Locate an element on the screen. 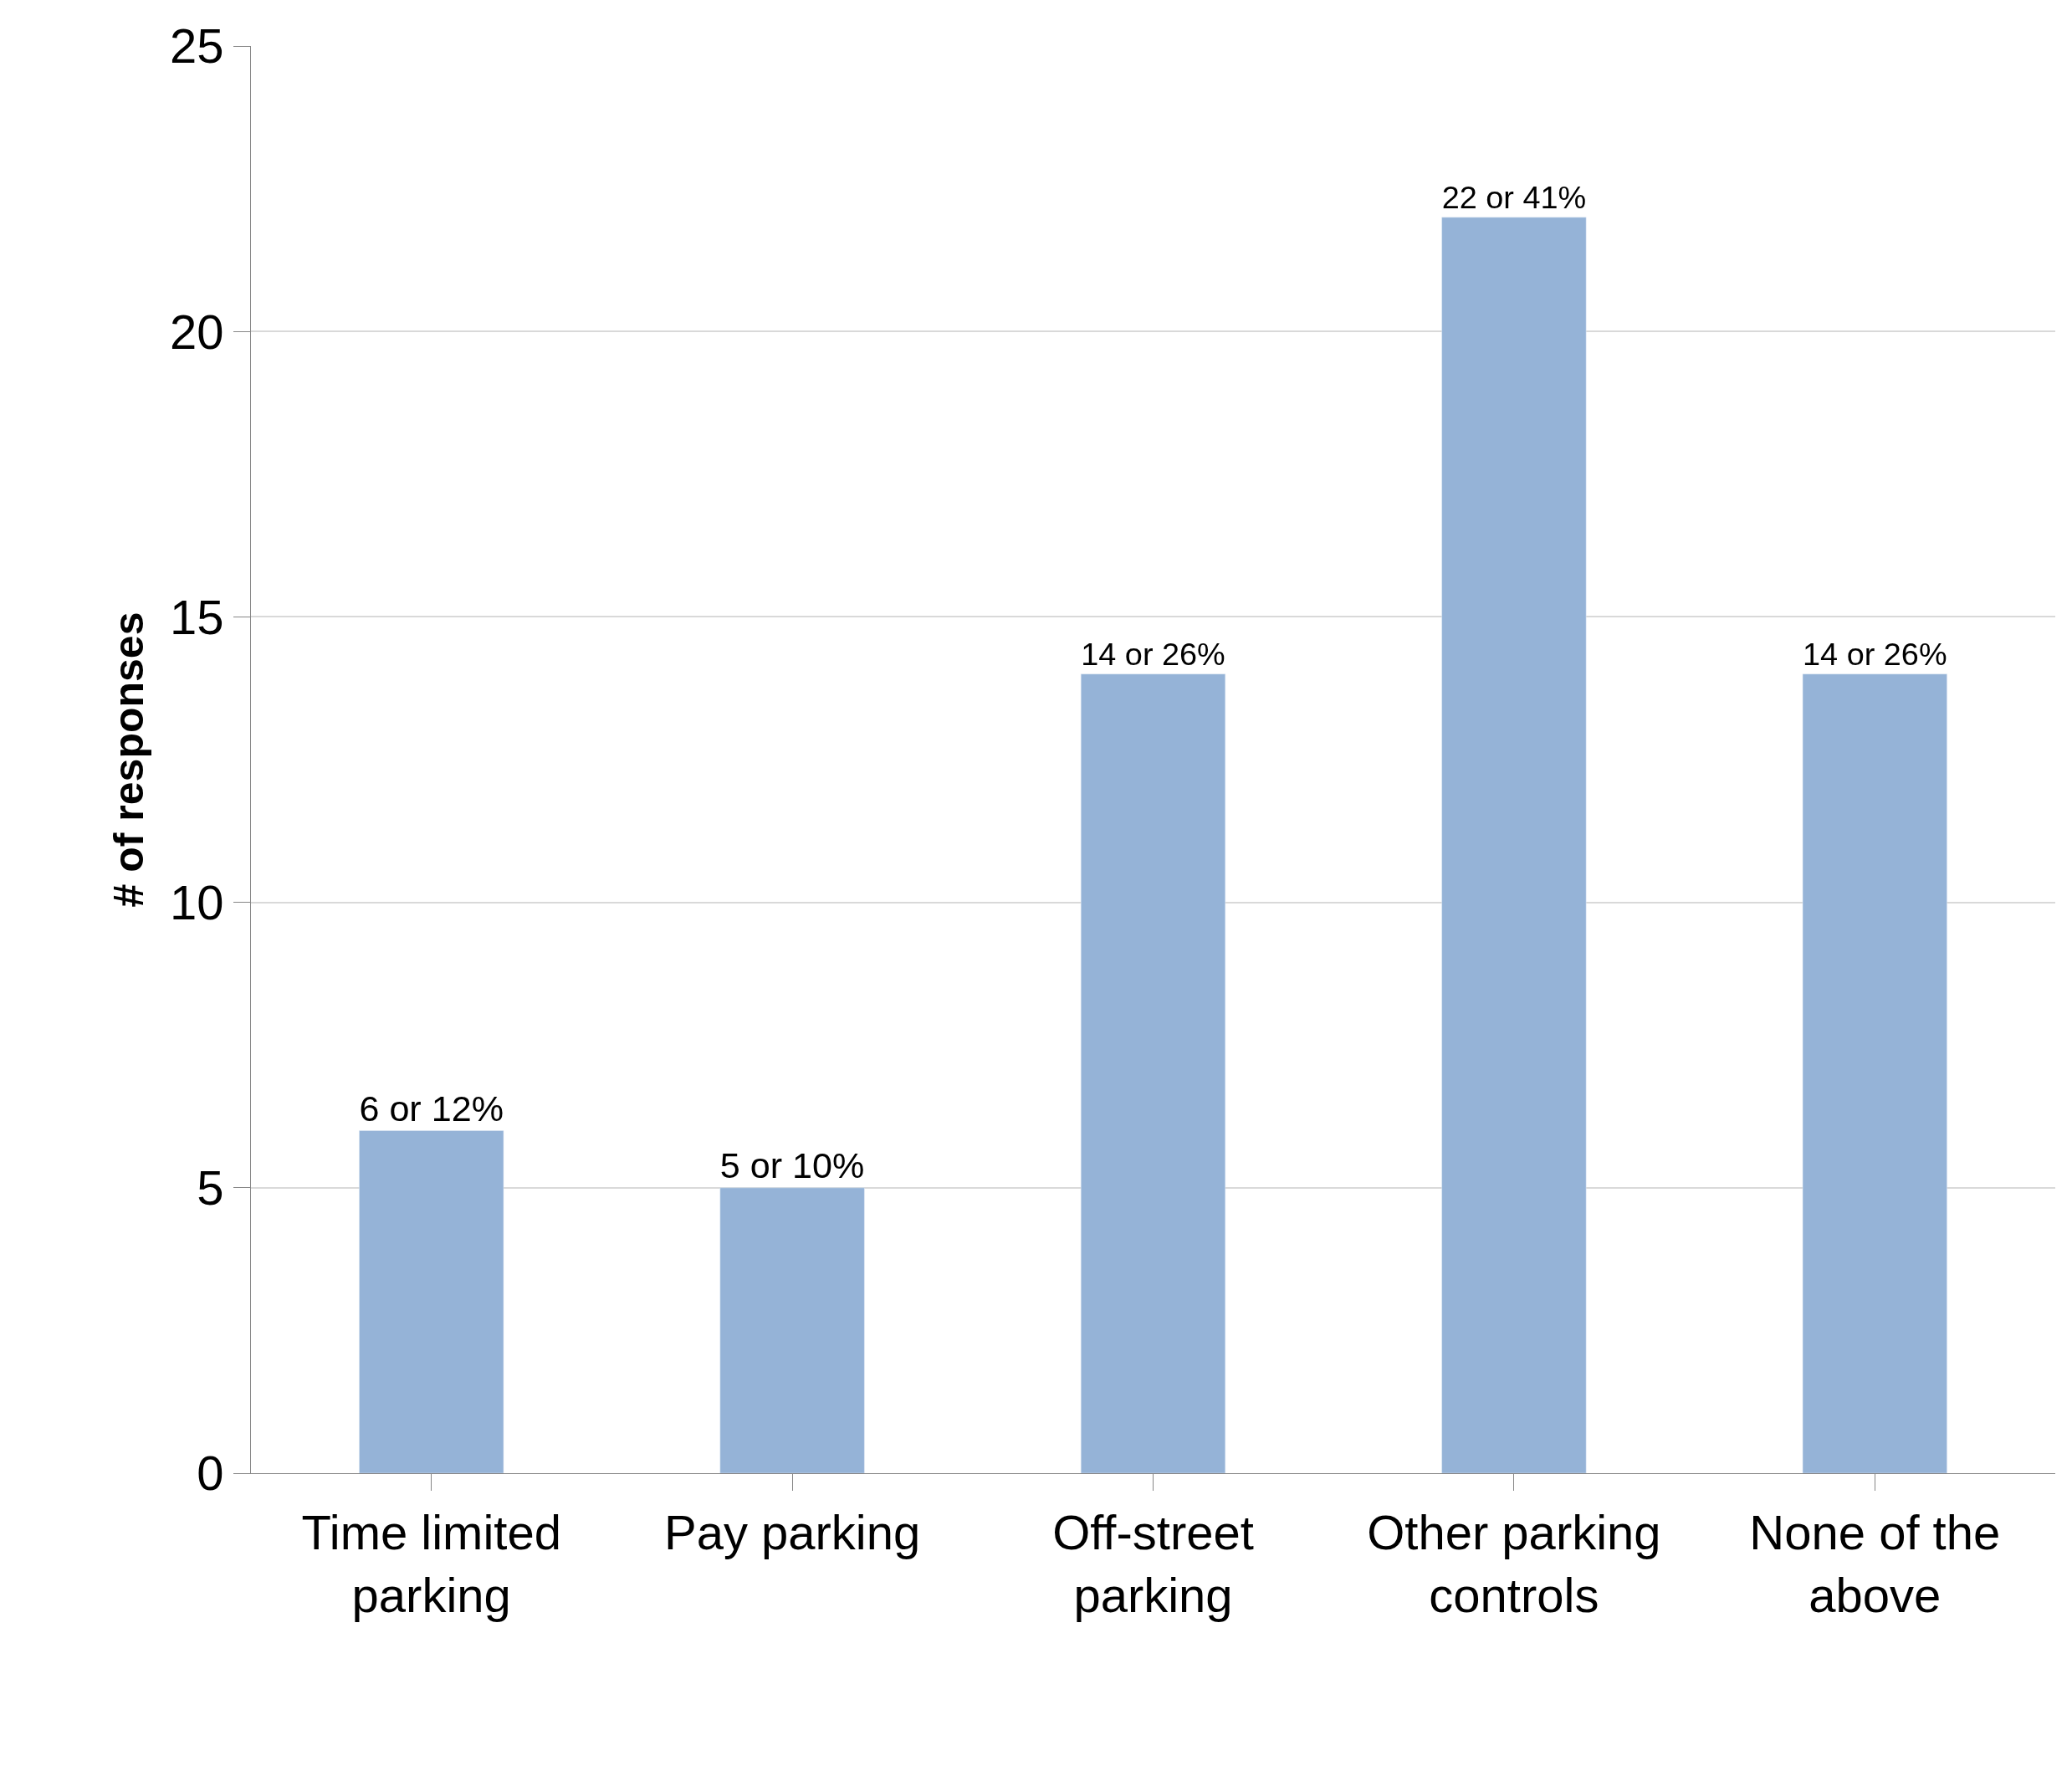 The image size is (2072, 1766). y-tick-label: 0 is located at coordinates (210, 1473).